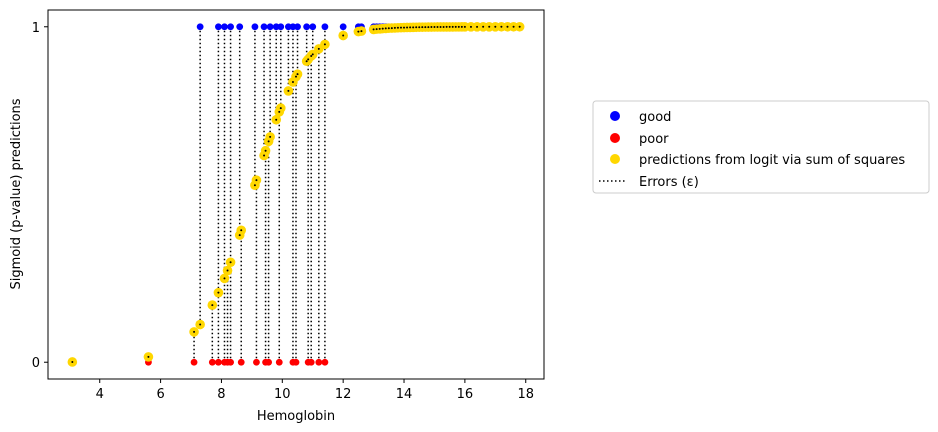 The image size is (938, 432). I want to click on x-axis-ticks: 4 6 8 10 12 14 16 18, so click(315, 390).